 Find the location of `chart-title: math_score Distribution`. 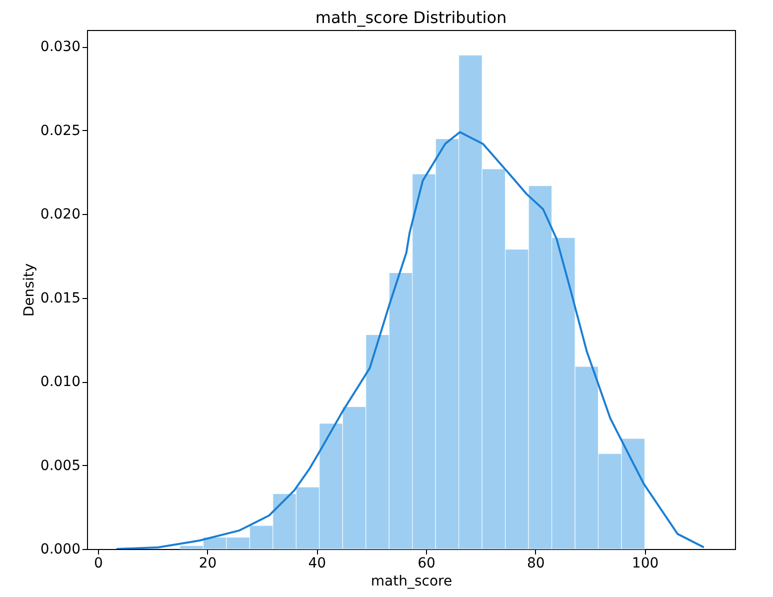

chart-title: math_score Distribution is located at coordinates (411, 17).